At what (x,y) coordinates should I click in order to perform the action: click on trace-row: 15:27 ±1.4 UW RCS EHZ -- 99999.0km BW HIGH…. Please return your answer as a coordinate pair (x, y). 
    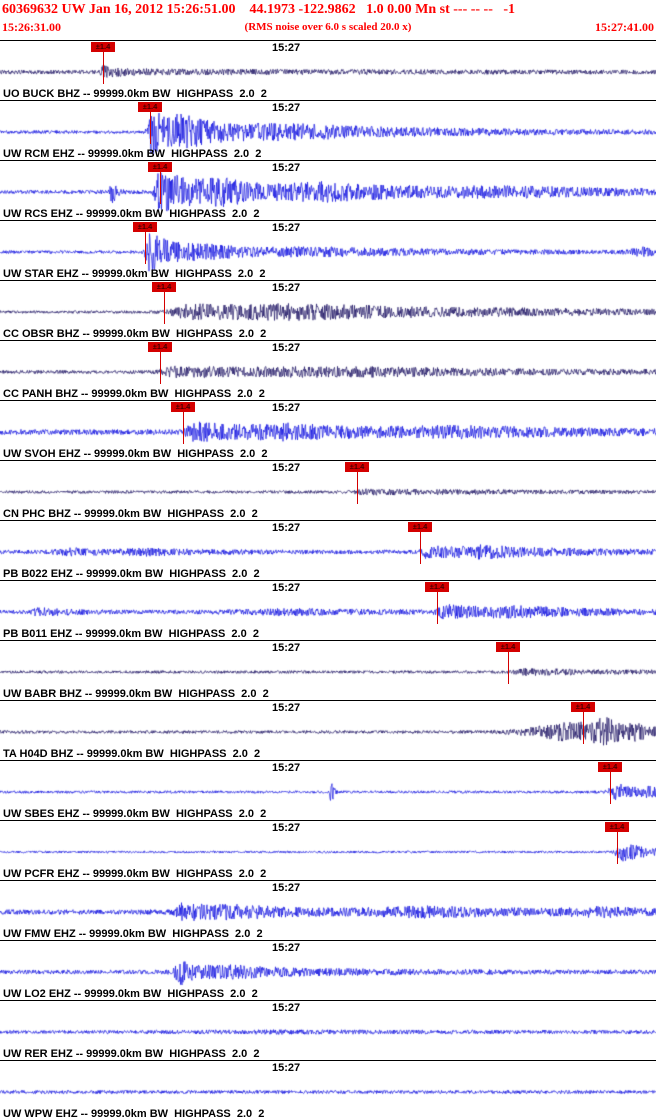
    Looking at the image, I should click on (328, 190).